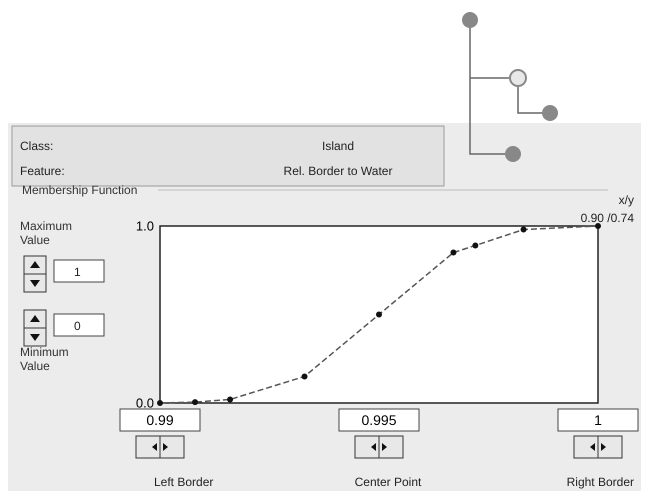 The image size is (649, 499). What do you see at coordinates (626, 200) in the screenshot?
I see `text: x/y` at bounding box center [626, 200].